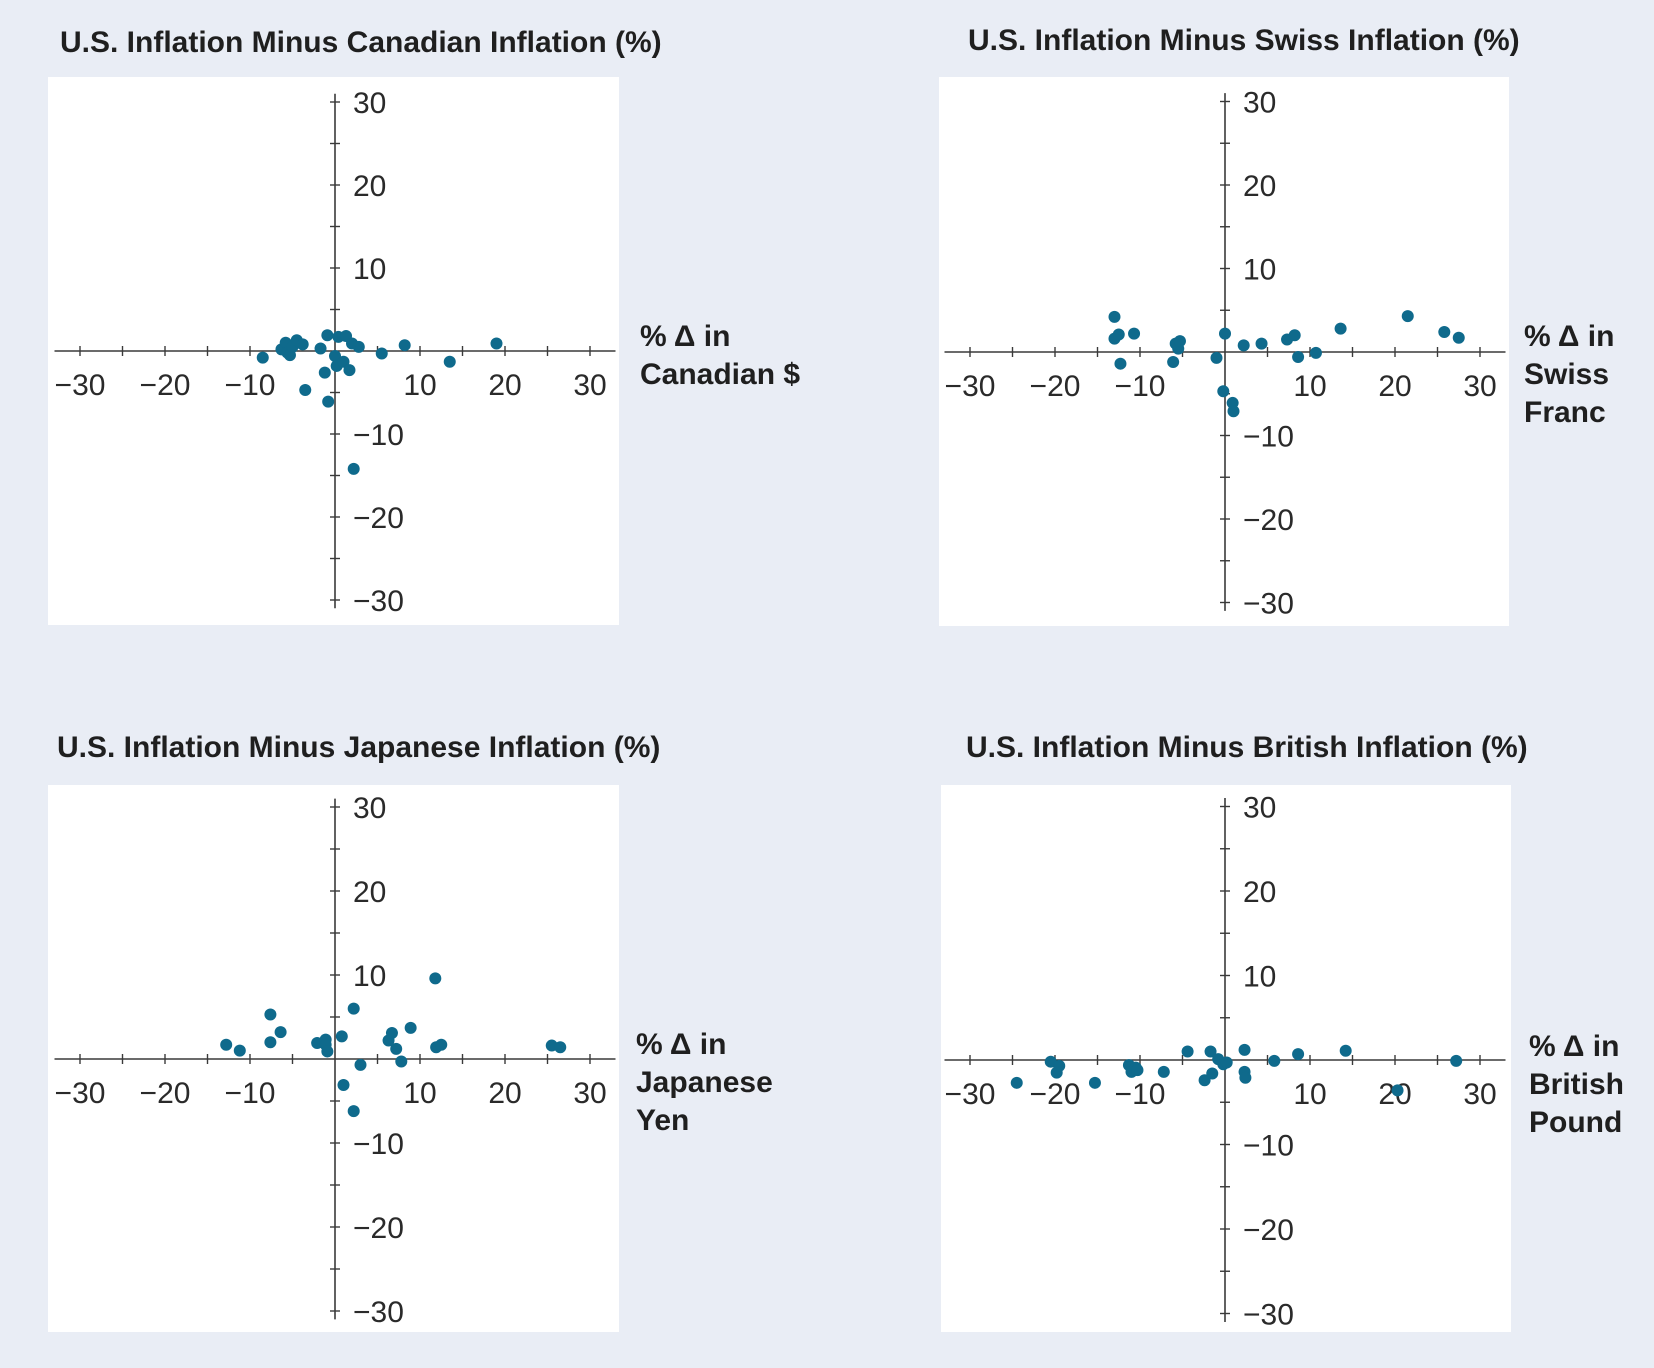 The height and width of the screenshot is (1368, 1654). Describe the element at coordinates (1244, 40) in the screenshot. I see `chart-title: U.S. Inflation Minus Swiss Inflation (%)` at that location.